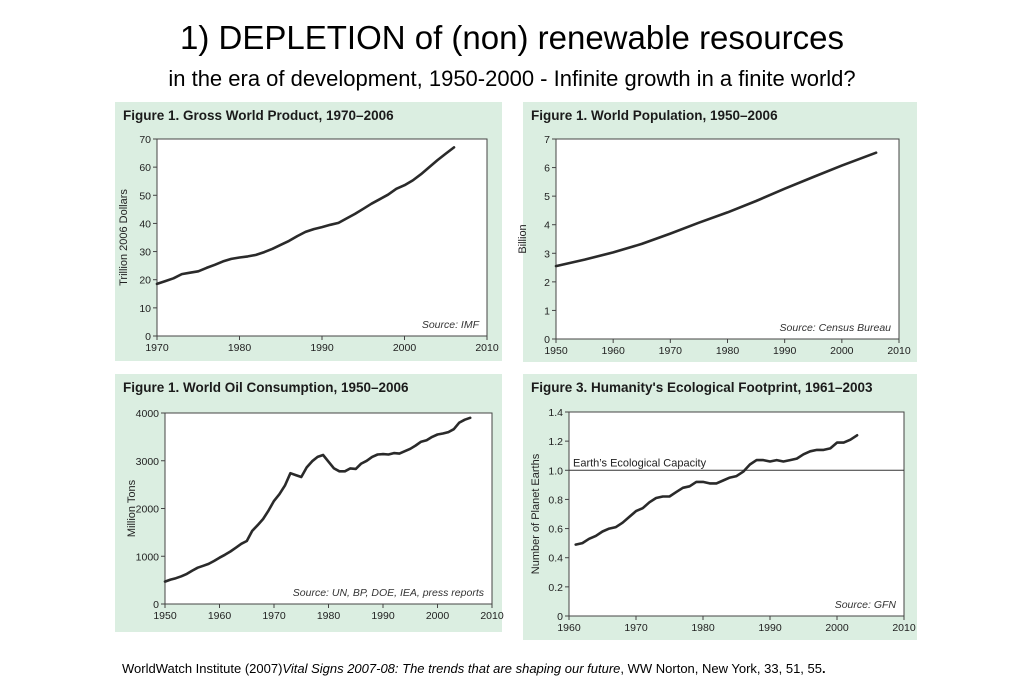 Image resolution: width=1024 pixels, height=700 pixels. Describe the element at coordinates (124, 237) in the screenshot. I see `y-axis-label: Trillion 2006 Dollars` at that location.